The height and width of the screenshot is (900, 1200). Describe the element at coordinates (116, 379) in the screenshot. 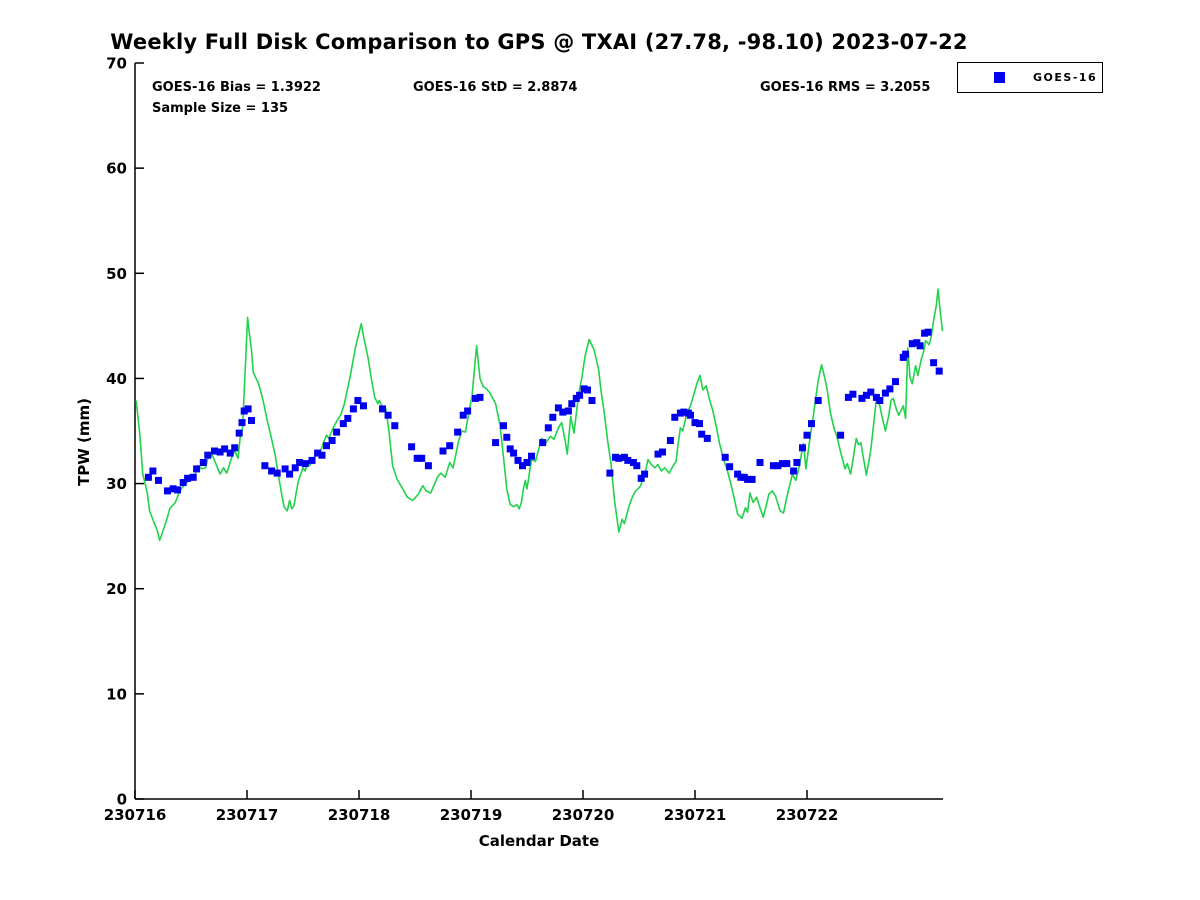

I see `y-tick-label: 40` at that location.